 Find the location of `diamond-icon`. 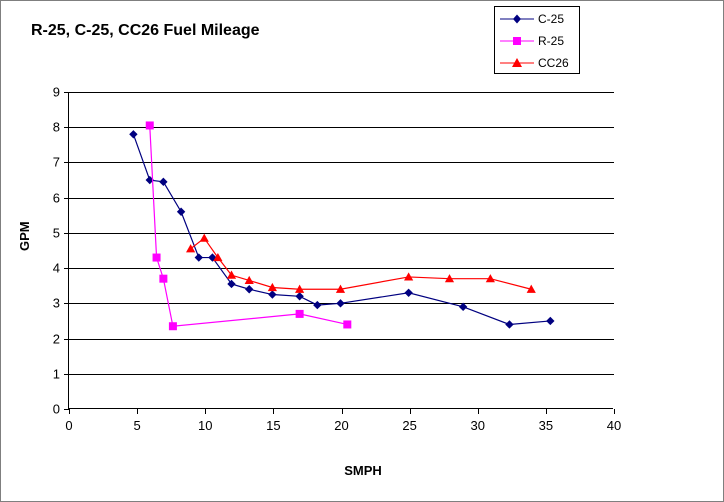

diamond-icon is located at coordinates (517, 19).